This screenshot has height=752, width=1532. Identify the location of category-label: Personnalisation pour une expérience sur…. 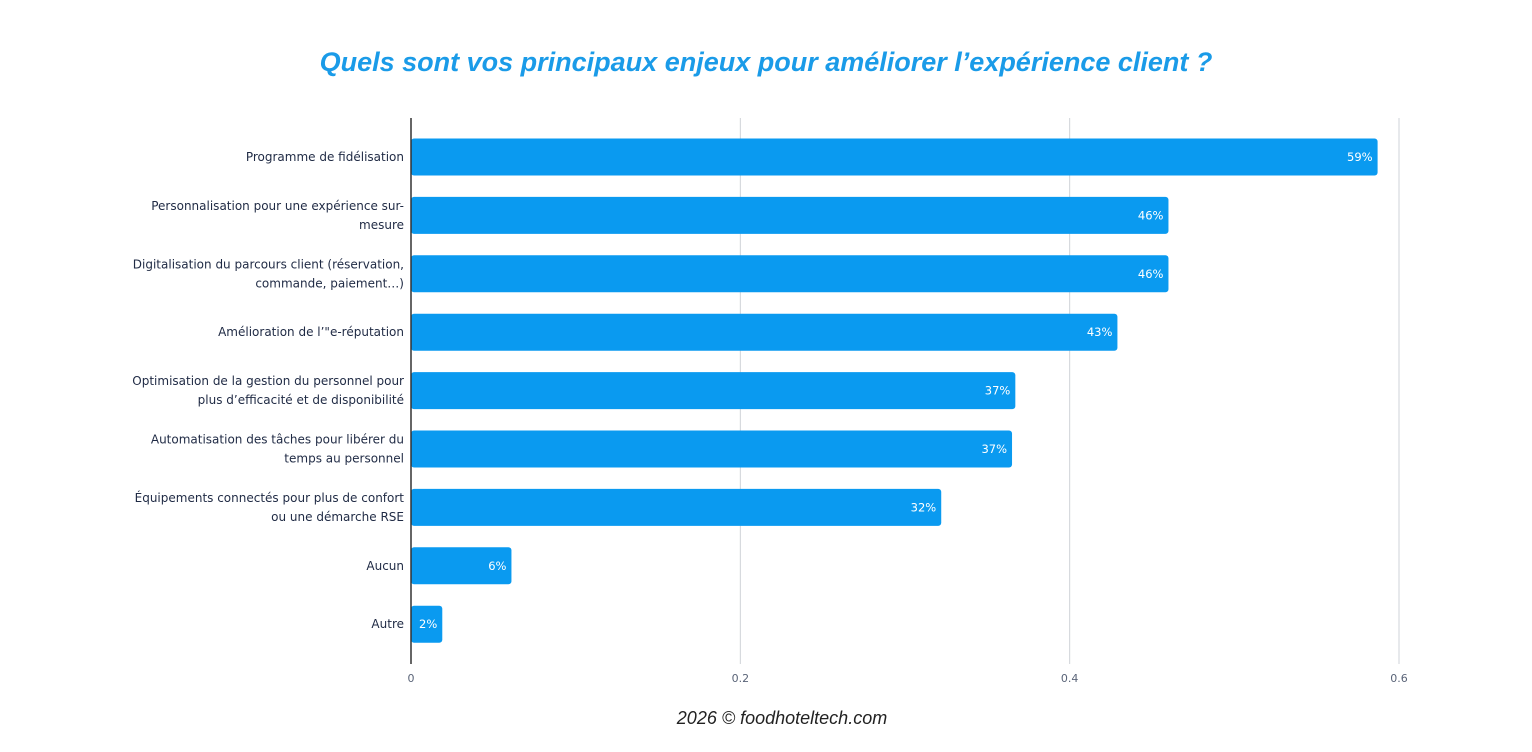
(277, 215).